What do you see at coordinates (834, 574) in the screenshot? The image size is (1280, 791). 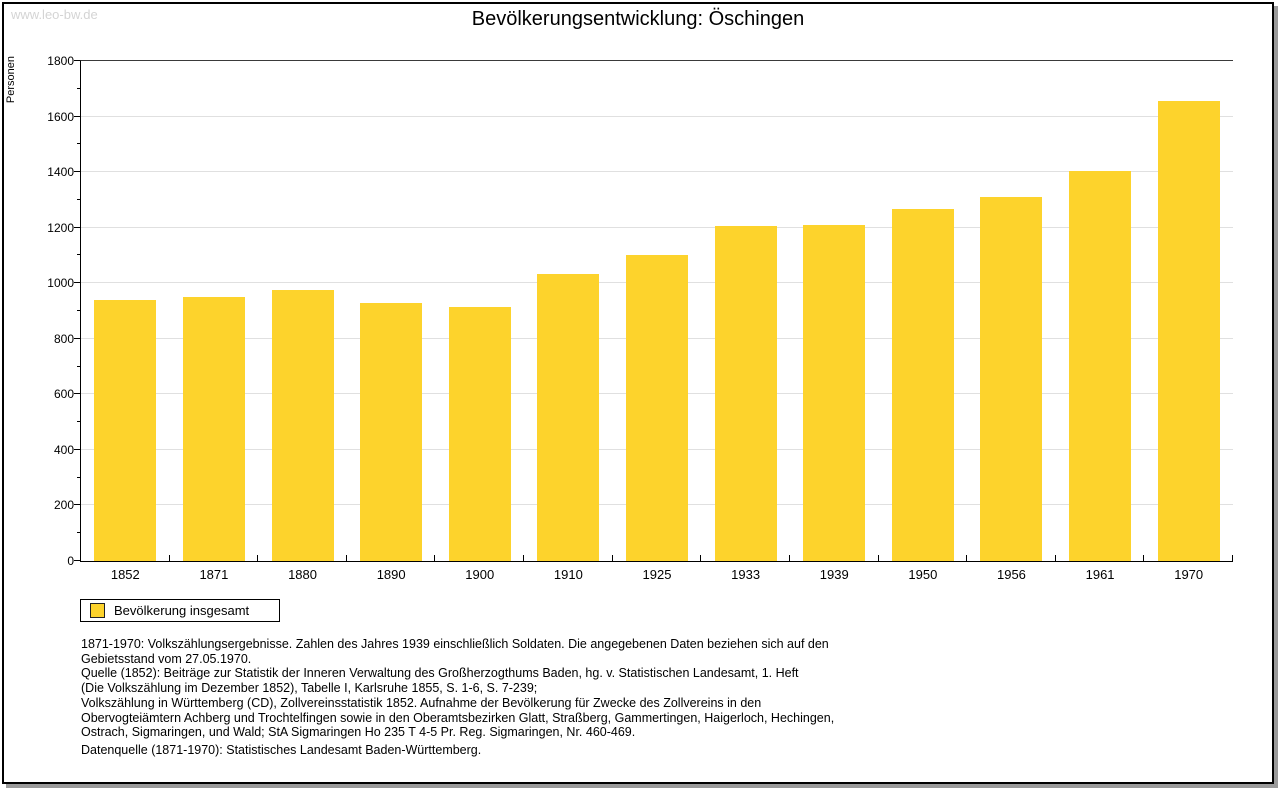 I see `x-tick-label: 1939` at bounding box center [834, 574].